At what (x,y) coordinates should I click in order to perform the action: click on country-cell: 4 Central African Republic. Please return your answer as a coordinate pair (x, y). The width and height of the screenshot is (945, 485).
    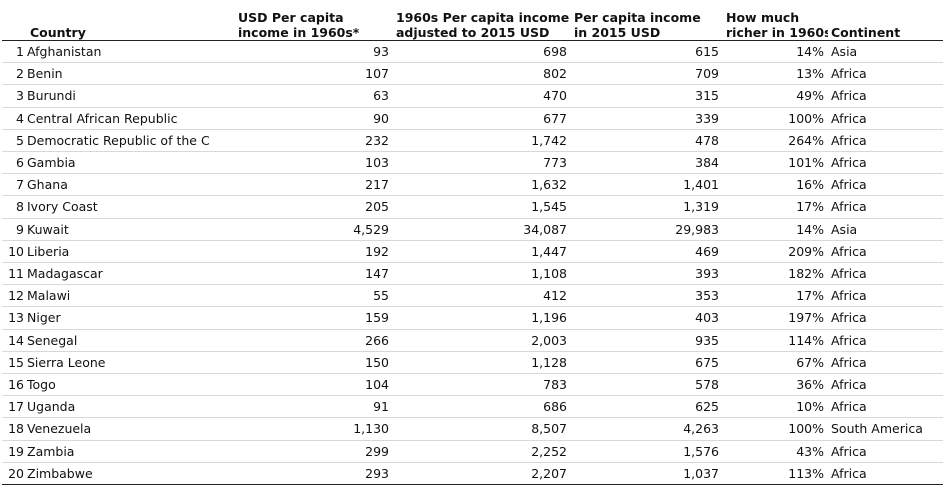
    Looking at the image, I should click on (118, 118).